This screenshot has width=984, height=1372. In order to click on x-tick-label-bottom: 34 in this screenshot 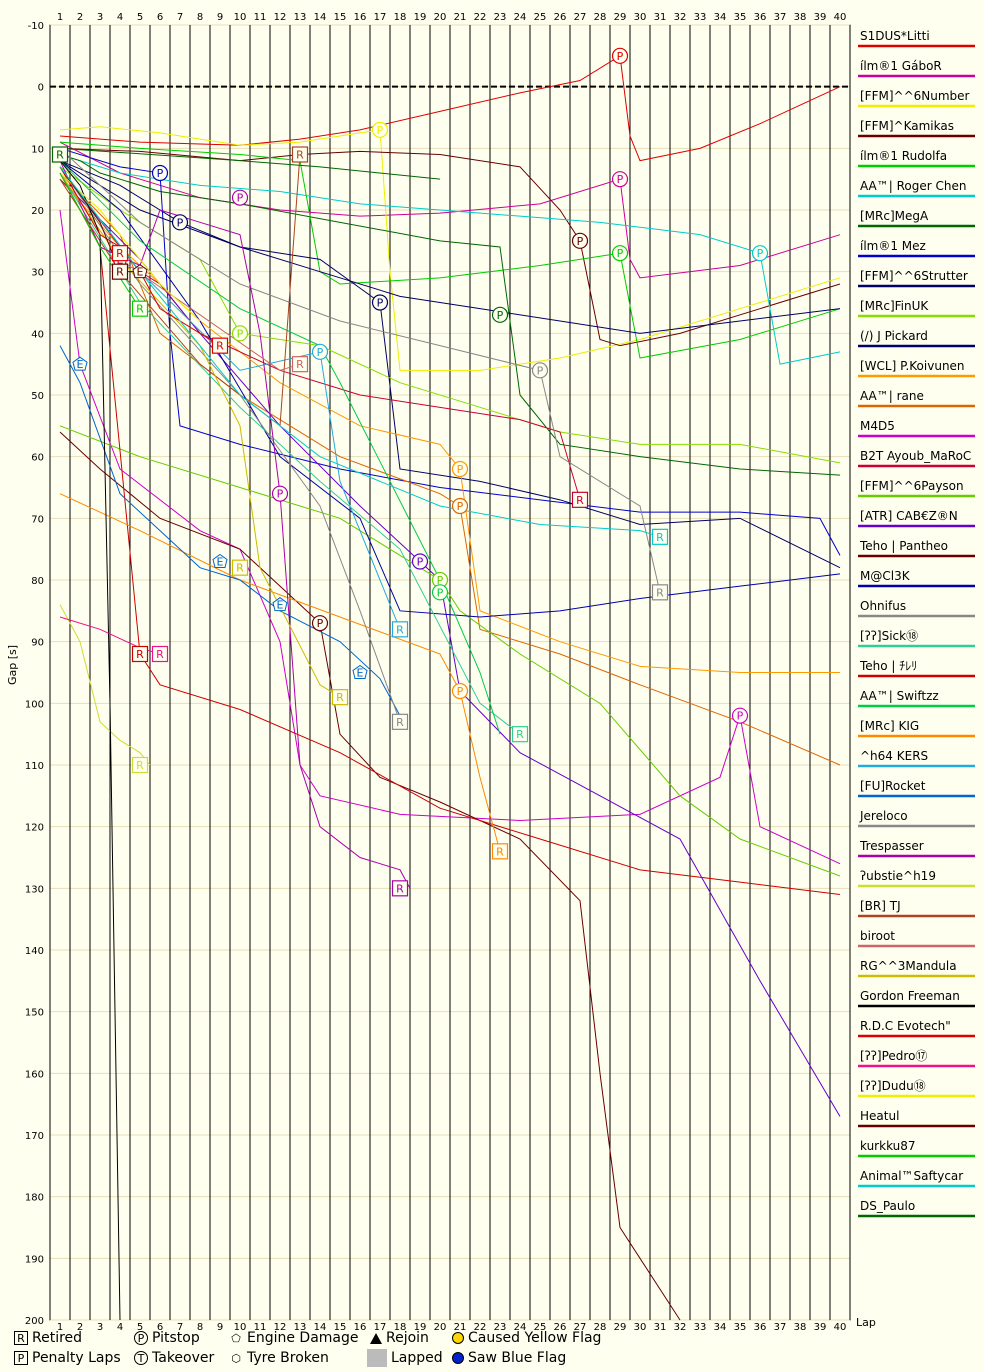, I will do `click(720, 1326)`.